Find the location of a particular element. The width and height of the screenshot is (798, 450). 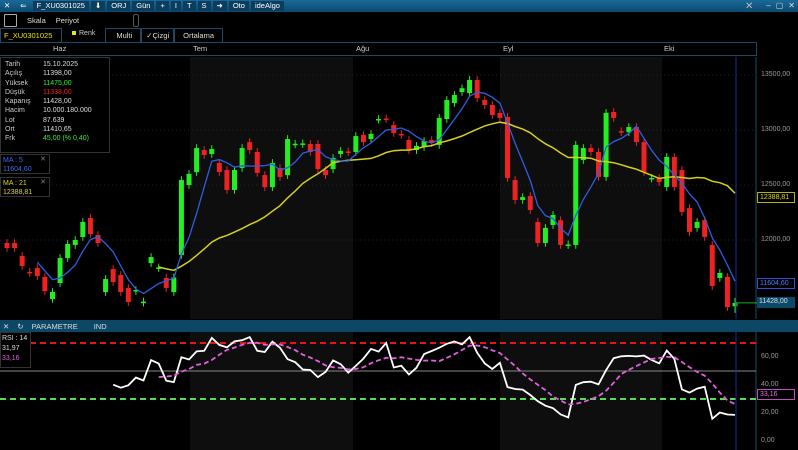

auto-button: Oto is located at coordinates (238, 6).